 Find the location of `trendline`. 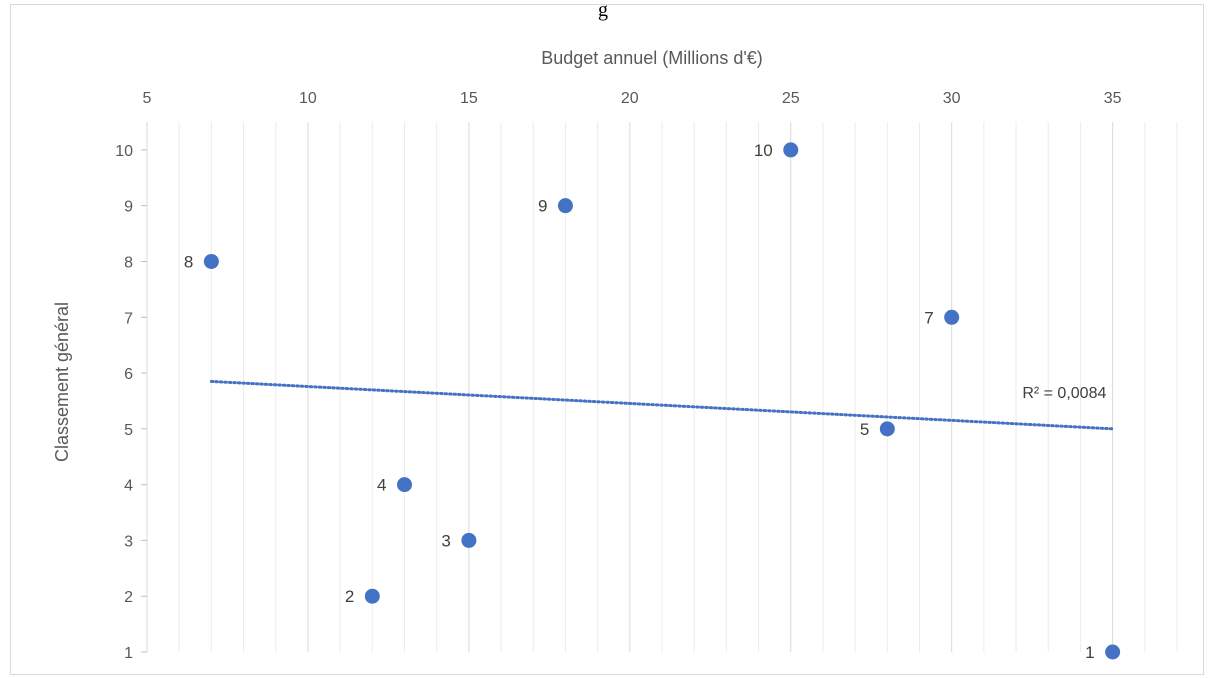

trendline is located at coordinates (662, 405).